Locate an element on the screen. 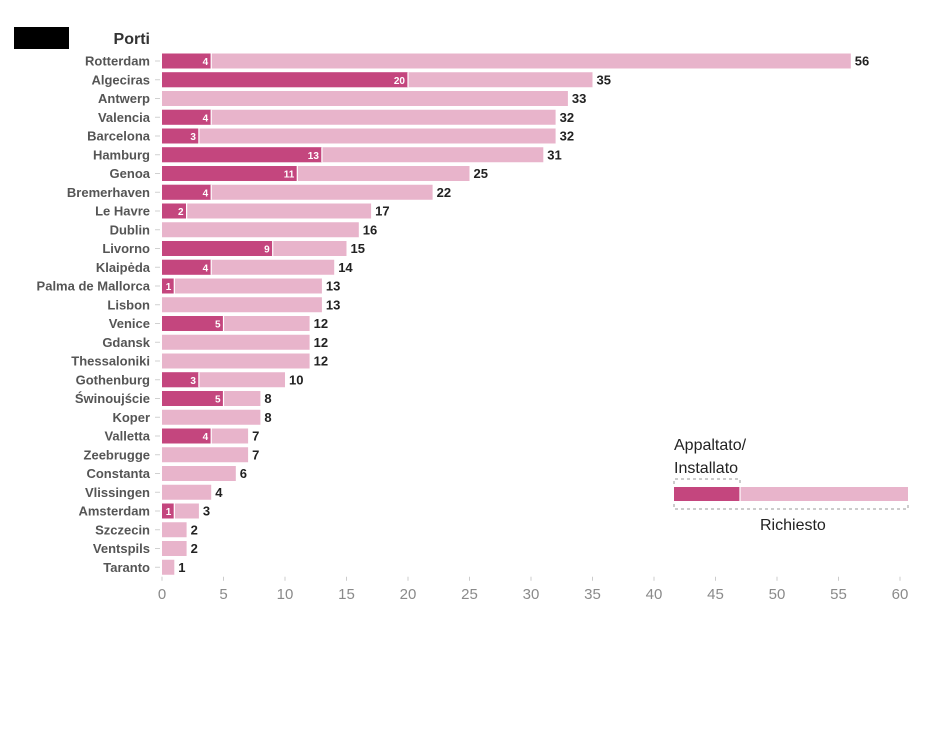  category-label-2: Antwerp is located at coordinates (124, 98).